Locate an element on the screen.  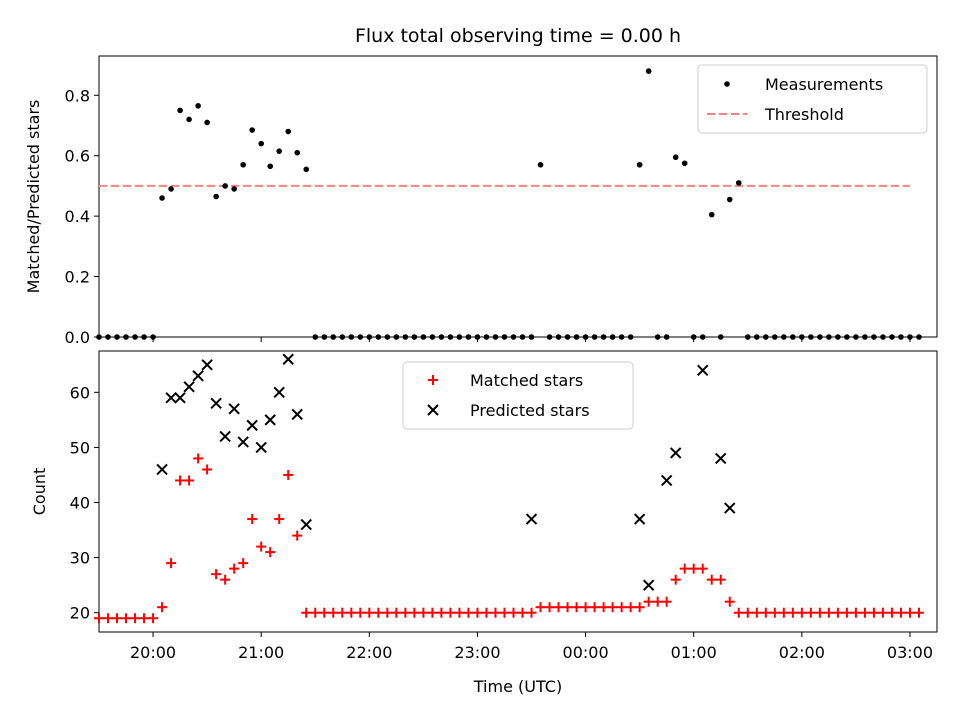
legend-predicted-label: Predicted stars is located at coordinates (530, 410).